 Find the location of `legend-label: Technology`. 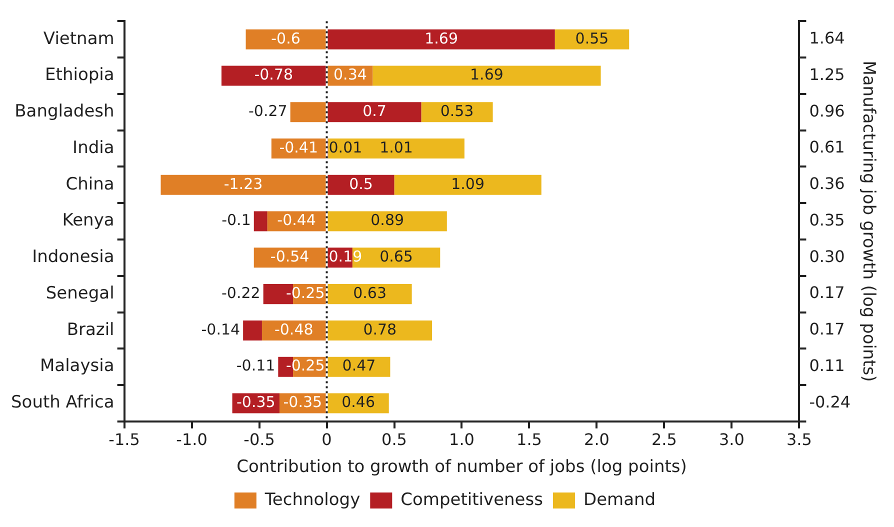

legend-label: Technology is located at coordinates (312, 500).